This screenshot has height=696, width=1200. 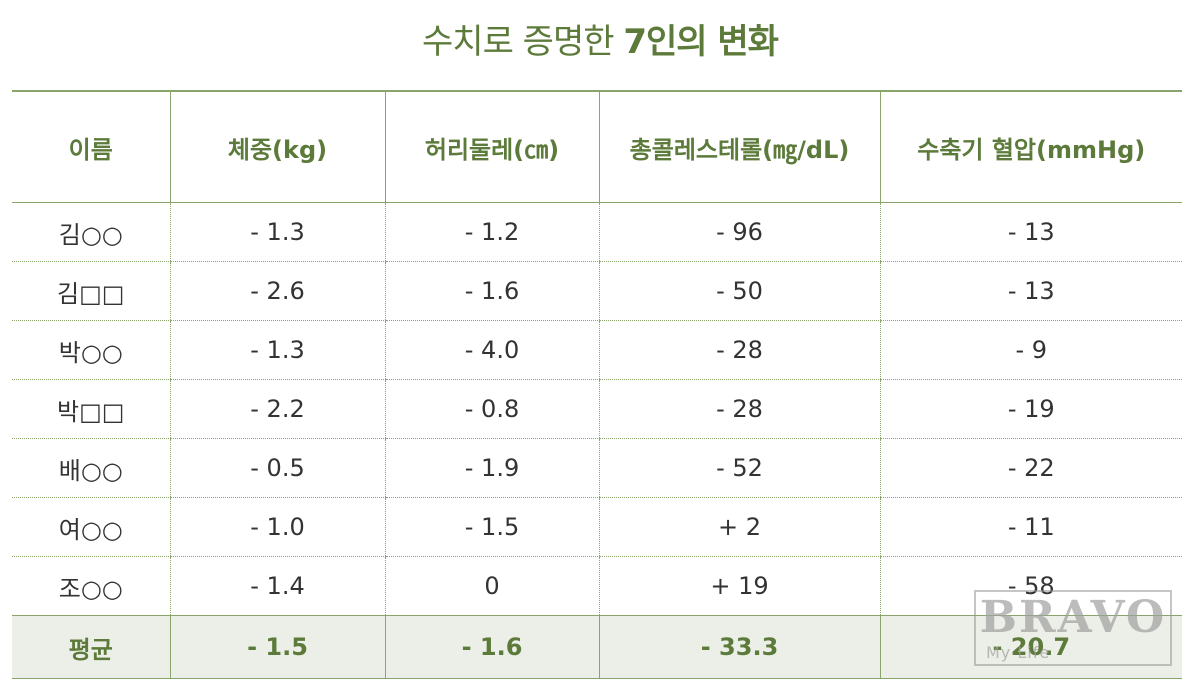 What do you see at coordinates (491, 586) in the screenshot?
I see `cell-waist: 0` at bounding box center [491, 586].